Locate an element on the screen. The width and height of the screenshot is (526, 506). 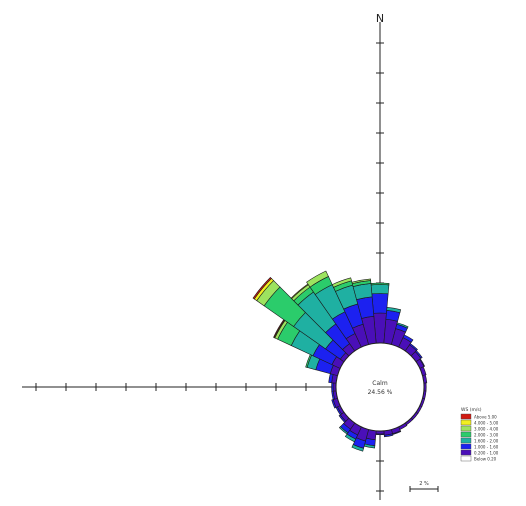
legend-label: 0.200 - 1.00 is located at coordinates (486, 452).